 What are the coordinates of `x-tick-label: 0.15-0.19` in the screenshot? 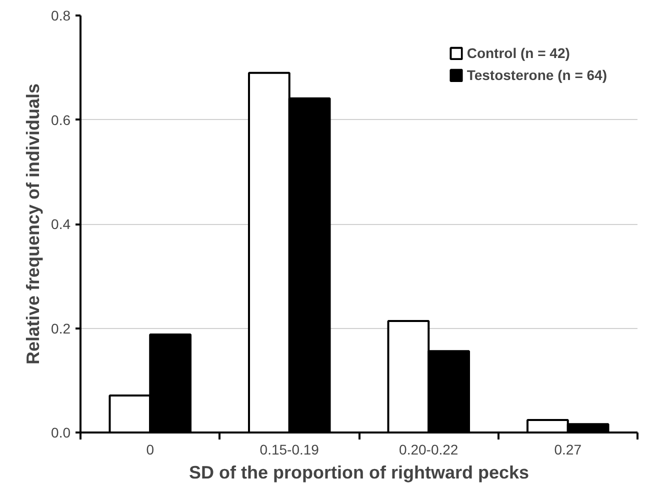 It's located at (290, 450).